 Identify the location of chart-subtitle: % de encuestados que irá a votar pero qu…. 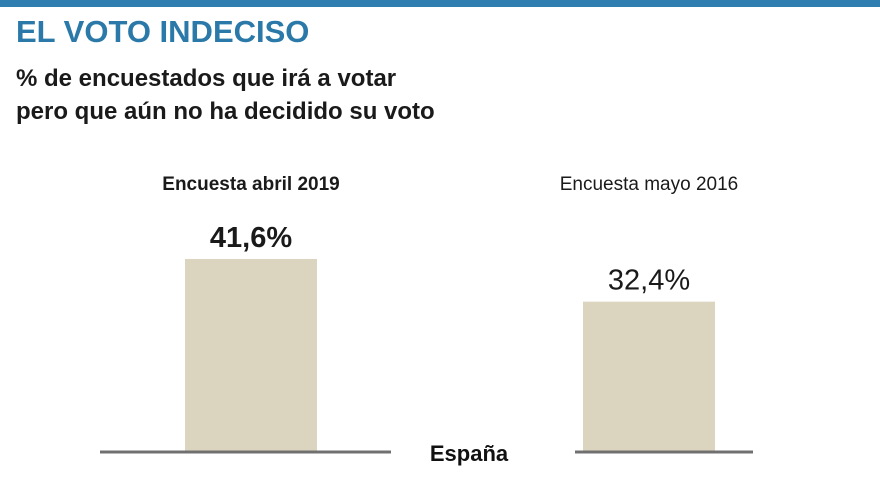
(316, 95).